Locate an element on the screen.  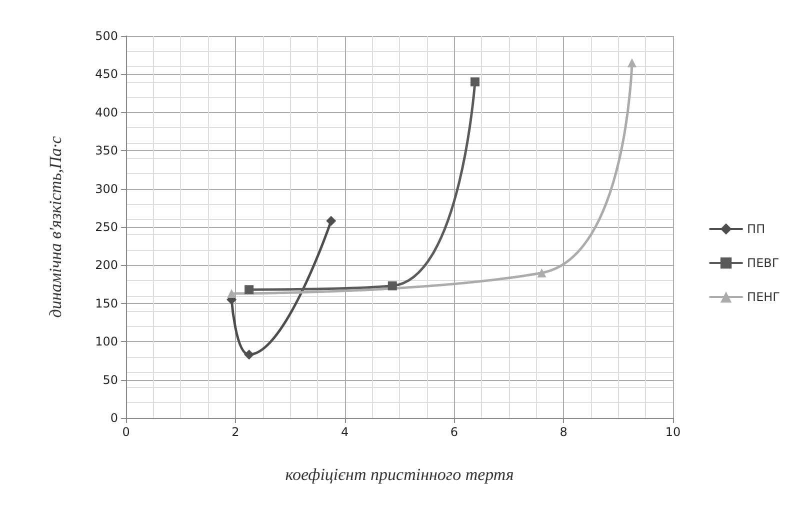
y-tick-label: 150 is located at coordinates (106, 303).